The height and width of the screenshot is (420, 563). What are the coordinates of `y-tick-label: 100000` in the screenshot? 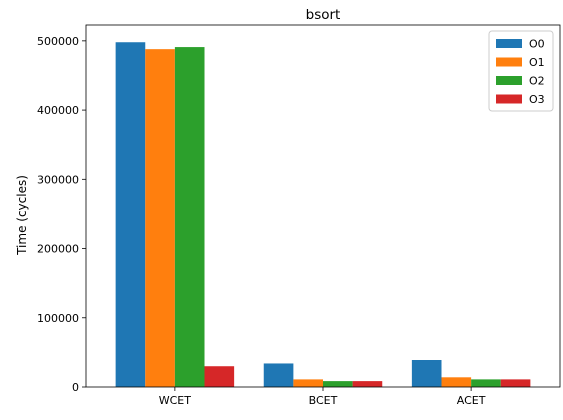 It's located at (58, 318).